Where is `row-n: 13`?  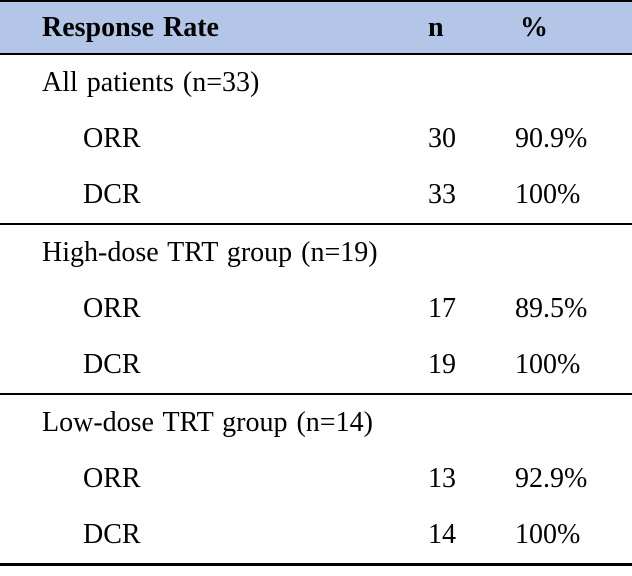 row-n: 13 is located at coordinates (442, 478).